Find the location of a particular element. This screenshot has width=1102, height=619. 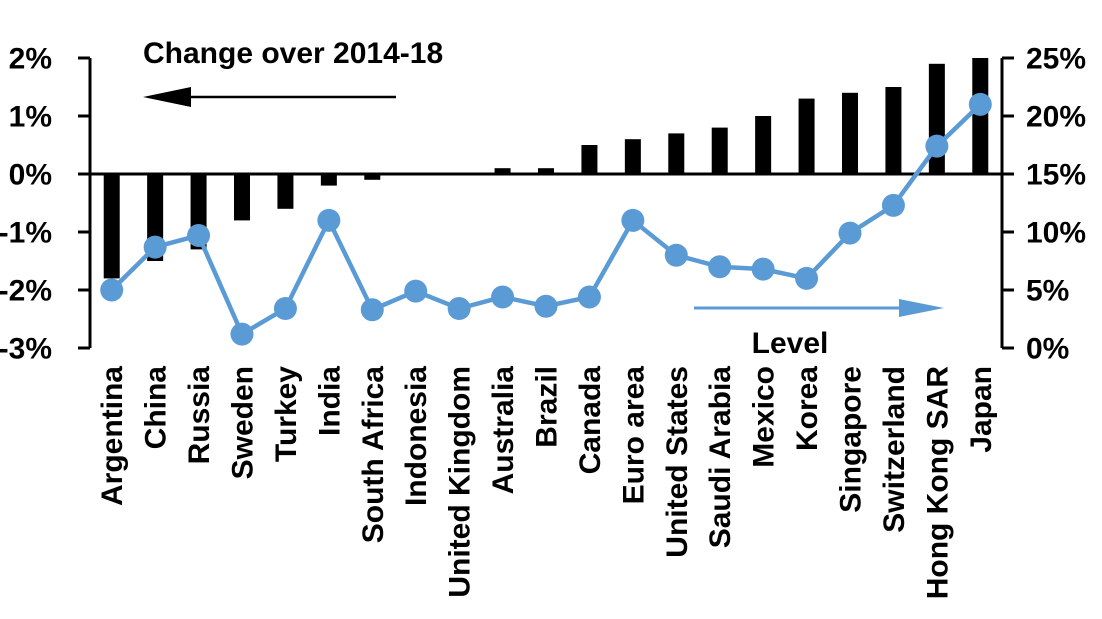

bar-saudi-arabia is located at coordinates (719, 150).